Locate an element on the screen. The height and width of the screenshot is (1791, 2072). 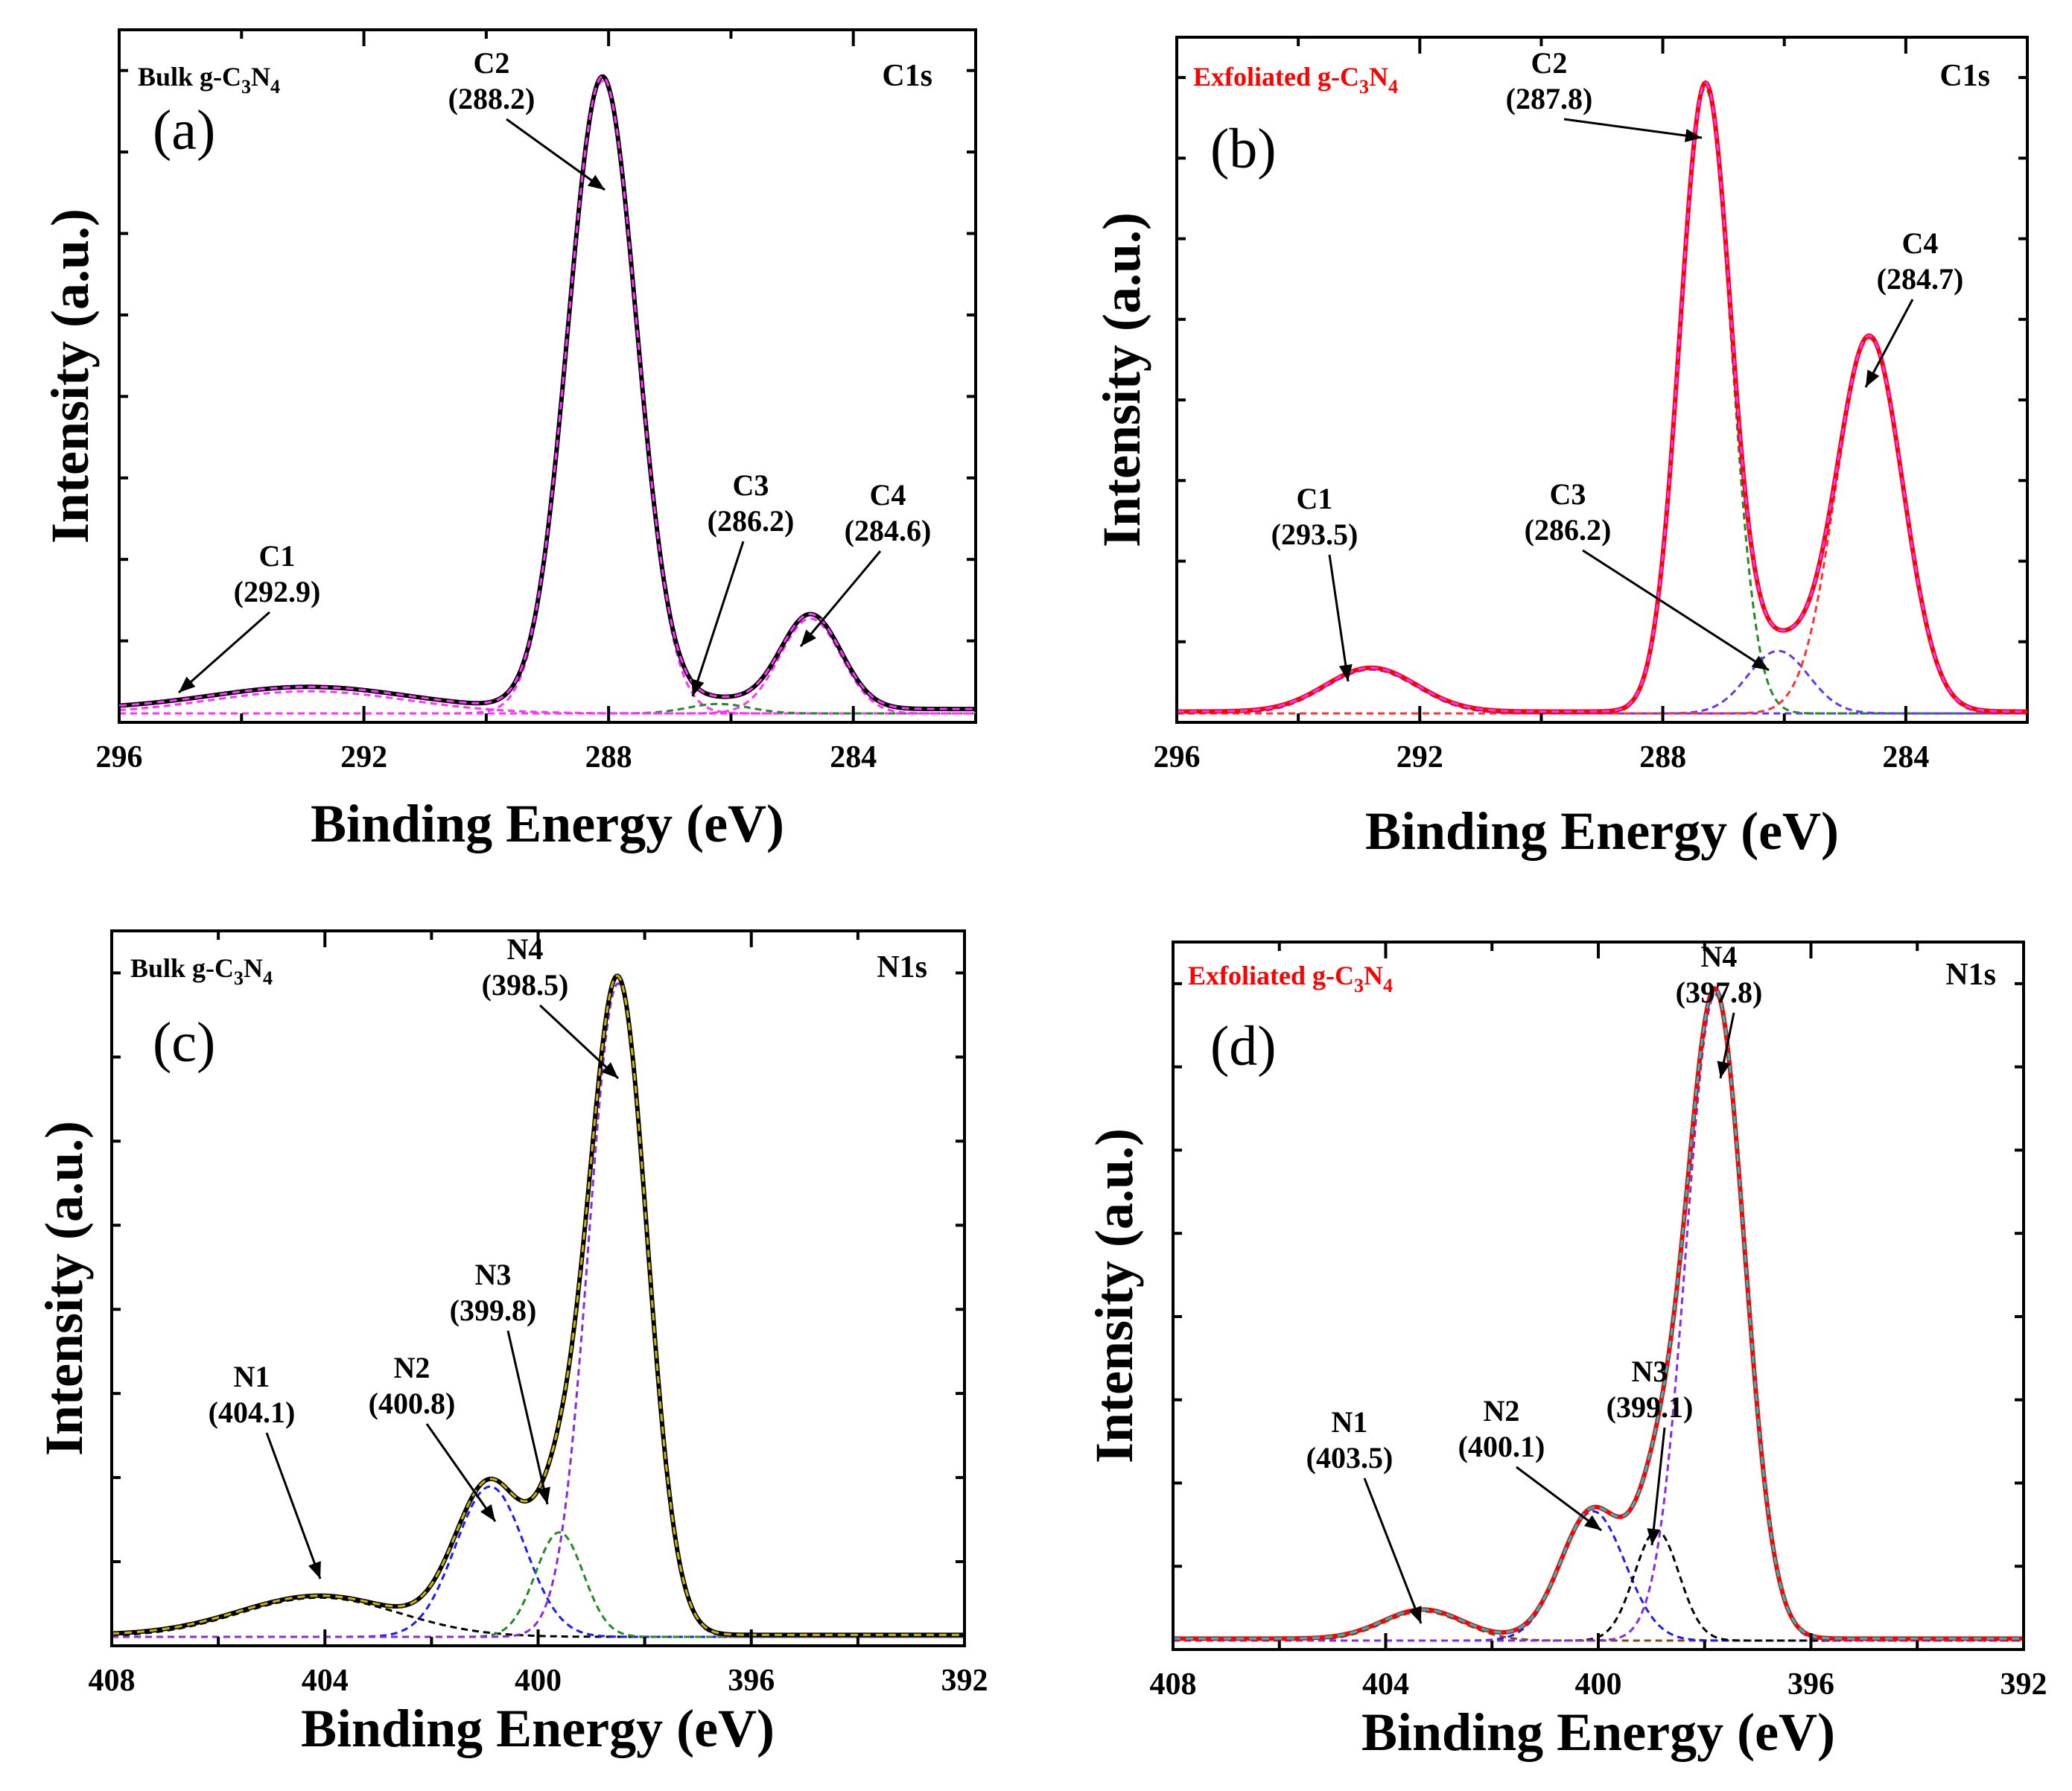
sample-label-sub: 4 is located at coordinates (1388, 985).